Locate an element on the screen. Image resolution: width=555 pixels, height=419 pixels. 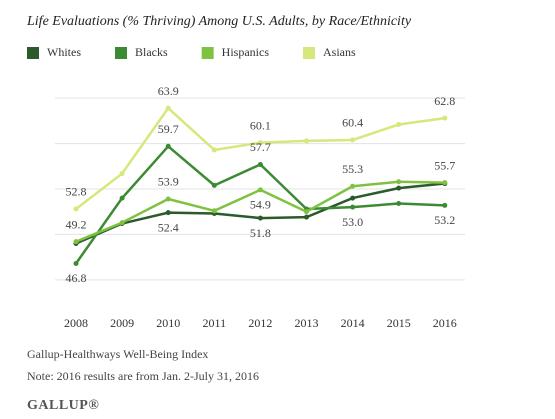
data-label: 57.7 is located at coordinates (260, 147).